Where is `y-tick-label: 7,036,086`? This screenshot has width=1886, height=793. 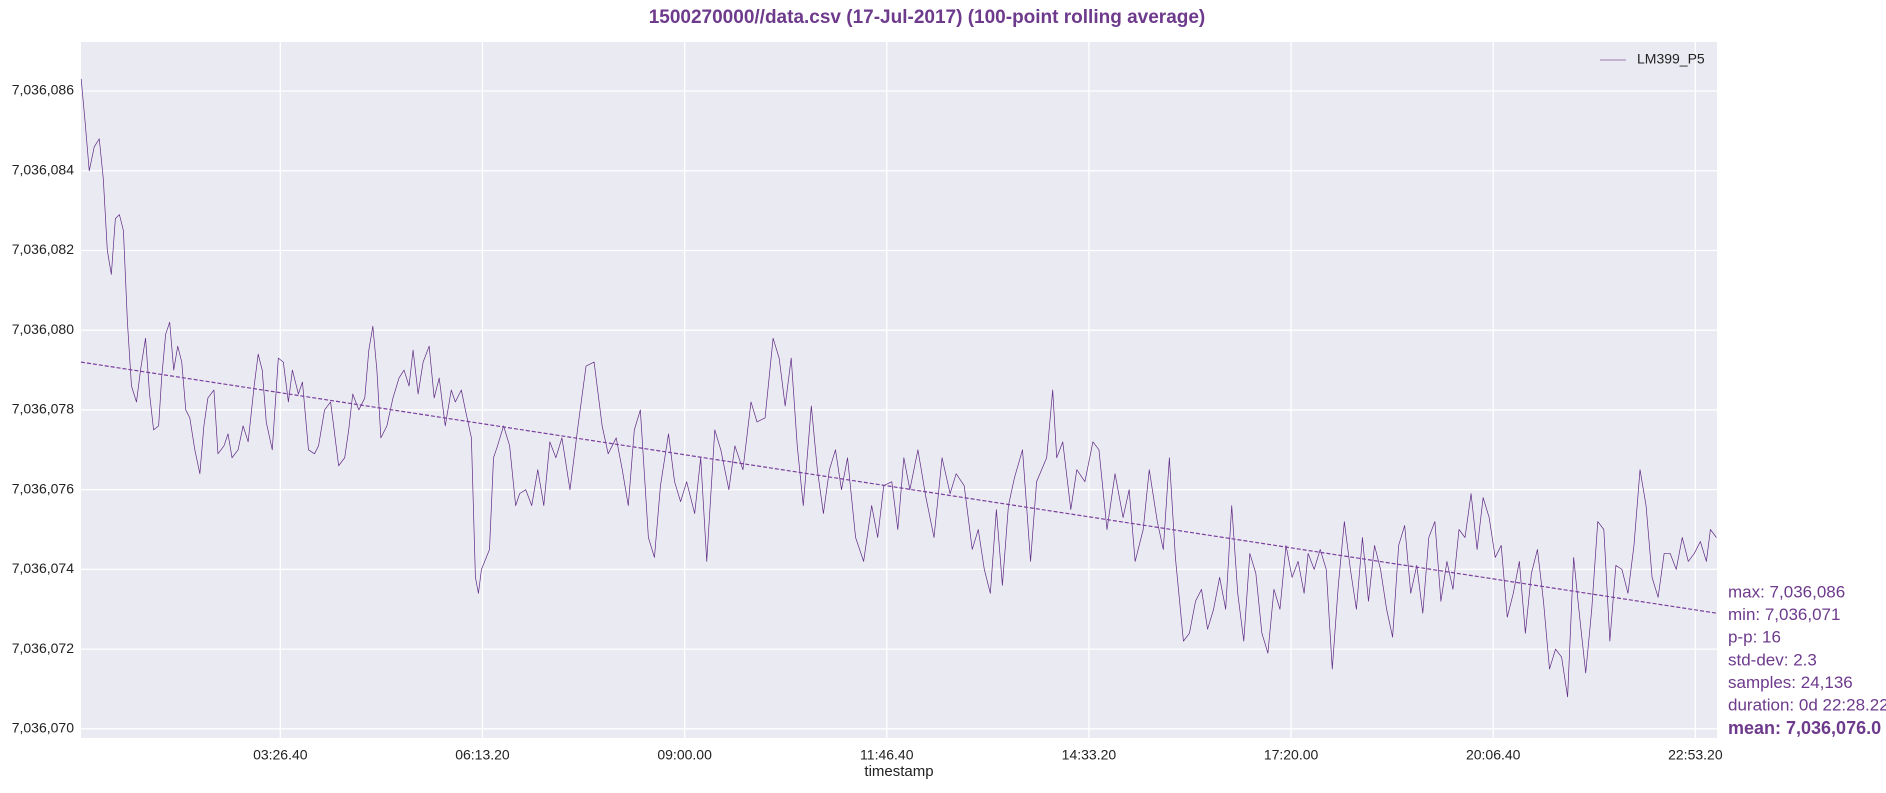
y-tick-label: 7,036,086 is located at coordinates (43, 90).